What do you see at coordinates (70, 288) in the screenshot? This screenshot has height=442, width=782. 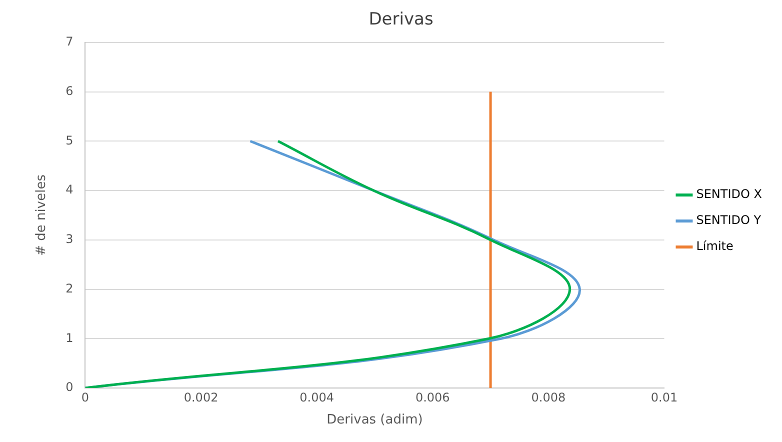 I see `y-tick-label: 2` at bounding box center [70, 288].